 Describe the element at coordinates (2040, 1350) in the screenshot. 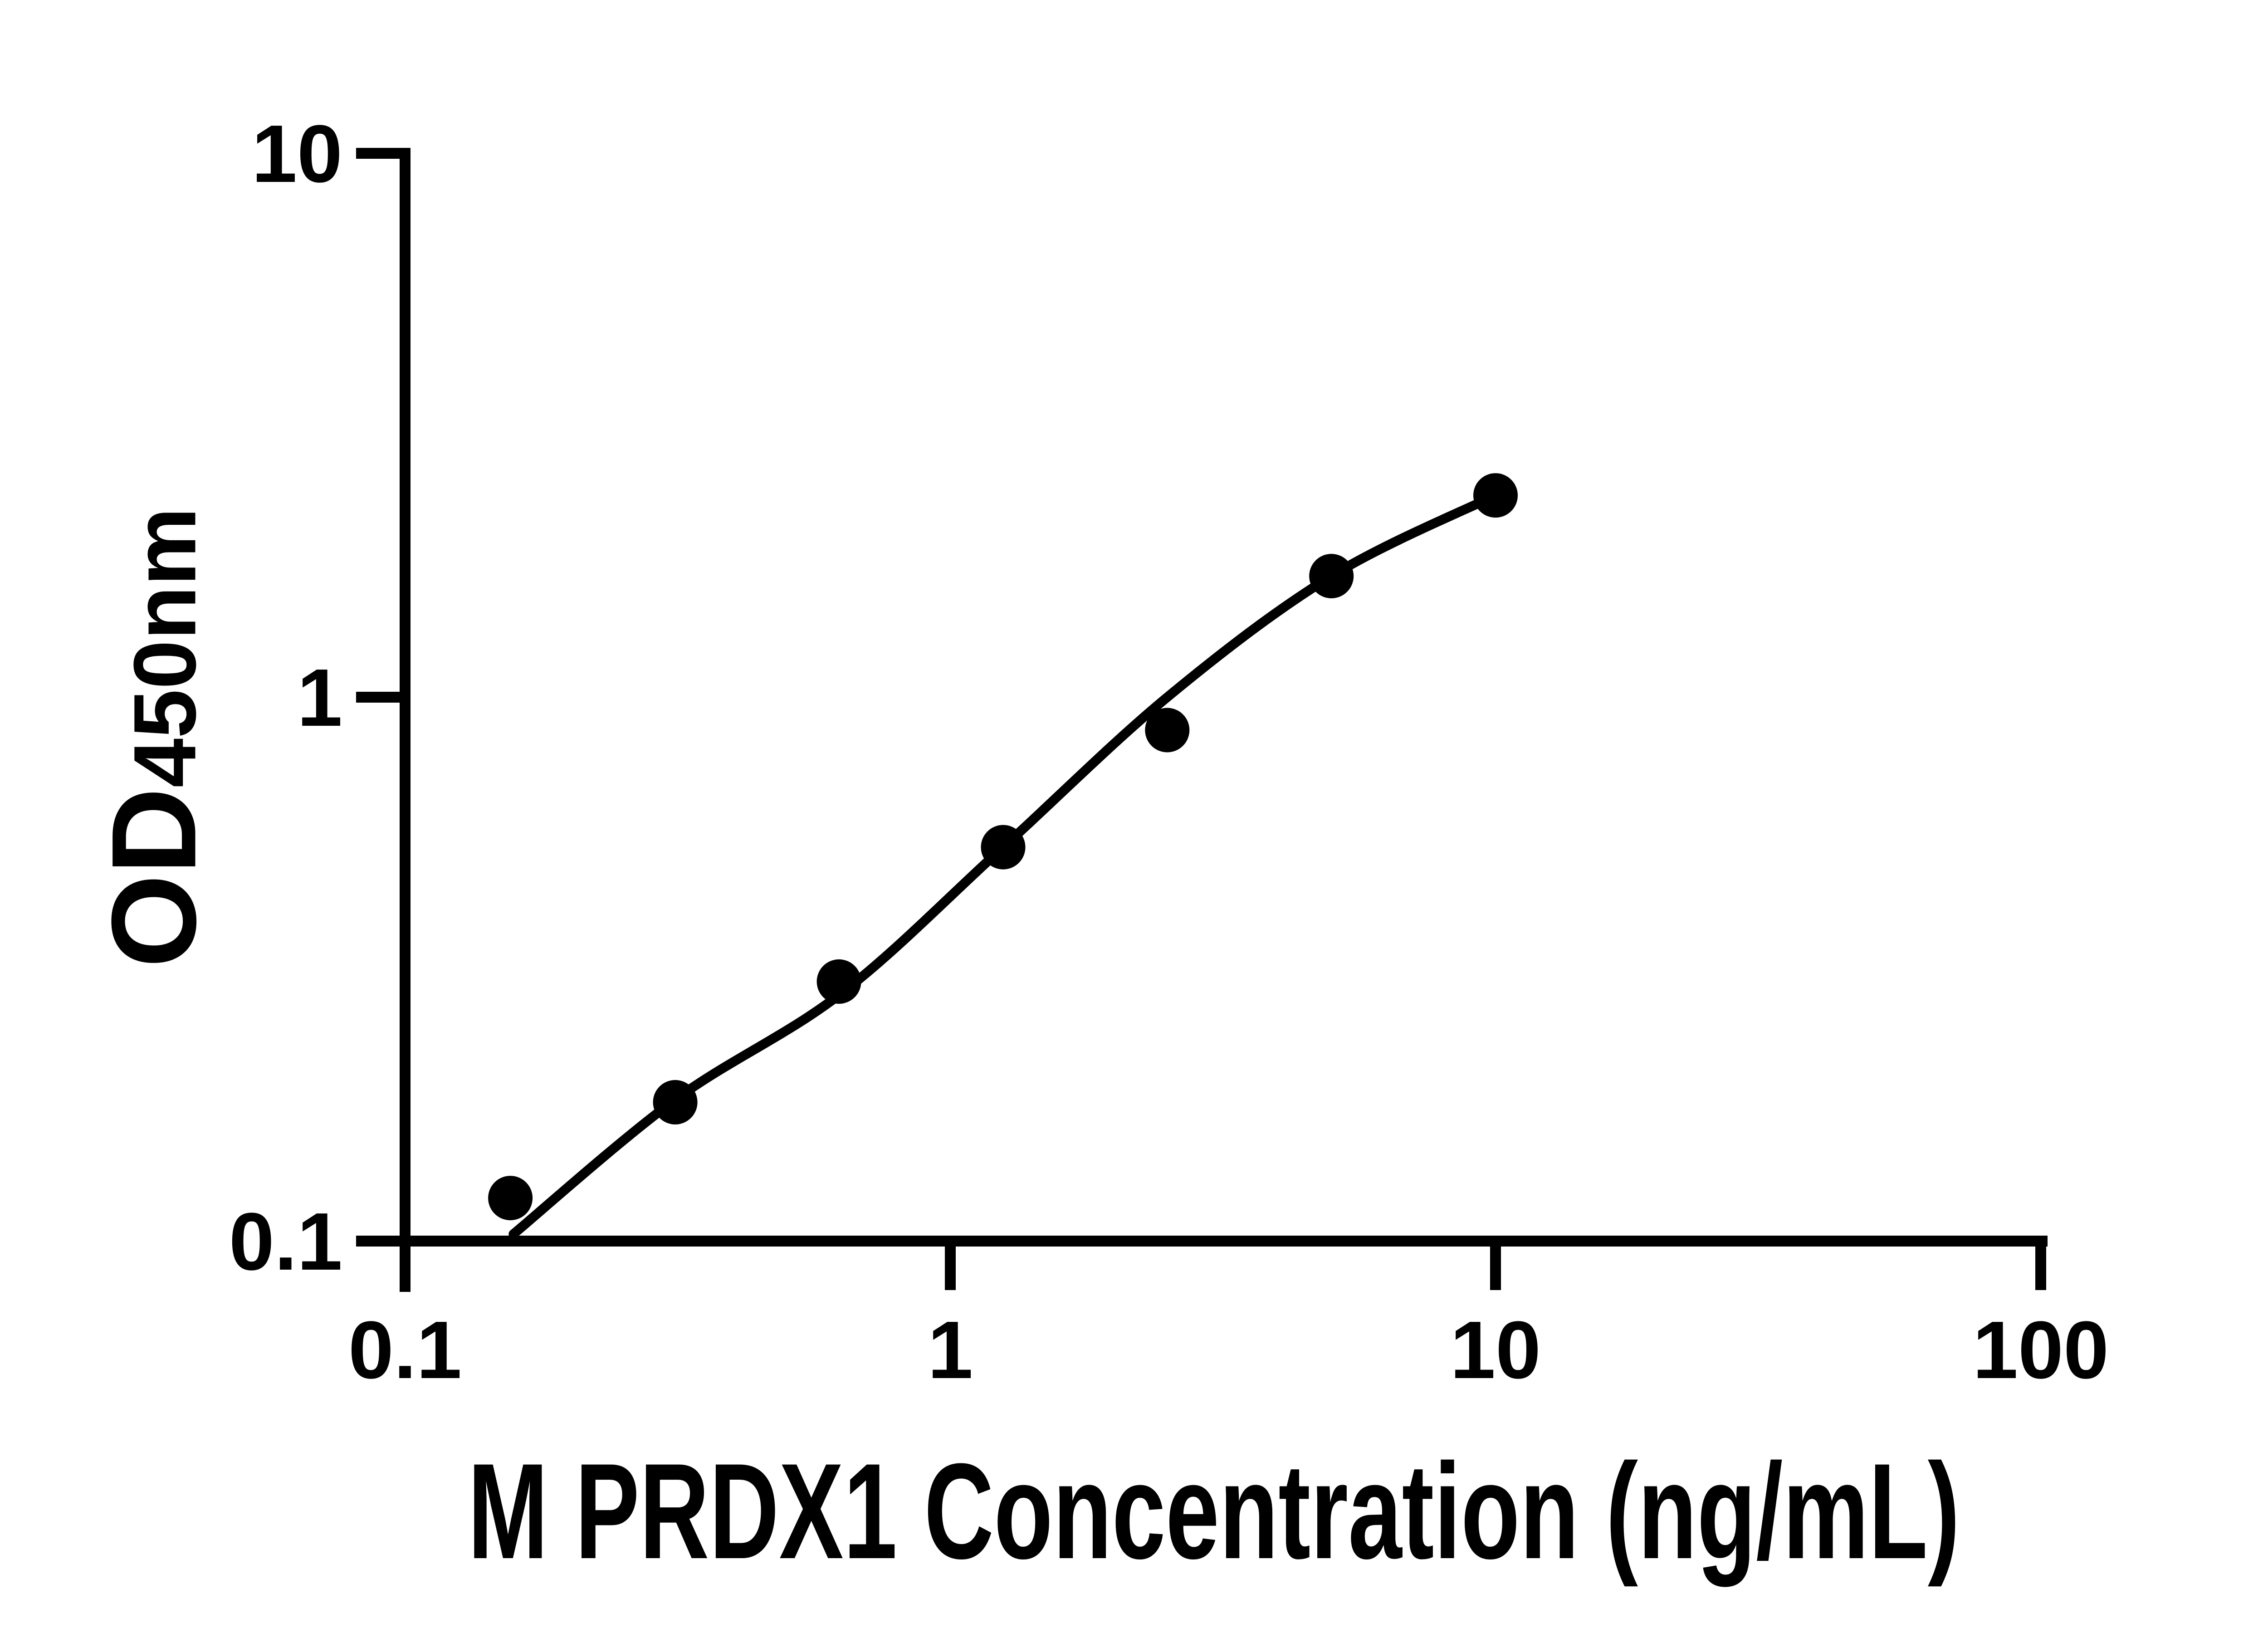

I see `x-tick-label: 100` at that location.